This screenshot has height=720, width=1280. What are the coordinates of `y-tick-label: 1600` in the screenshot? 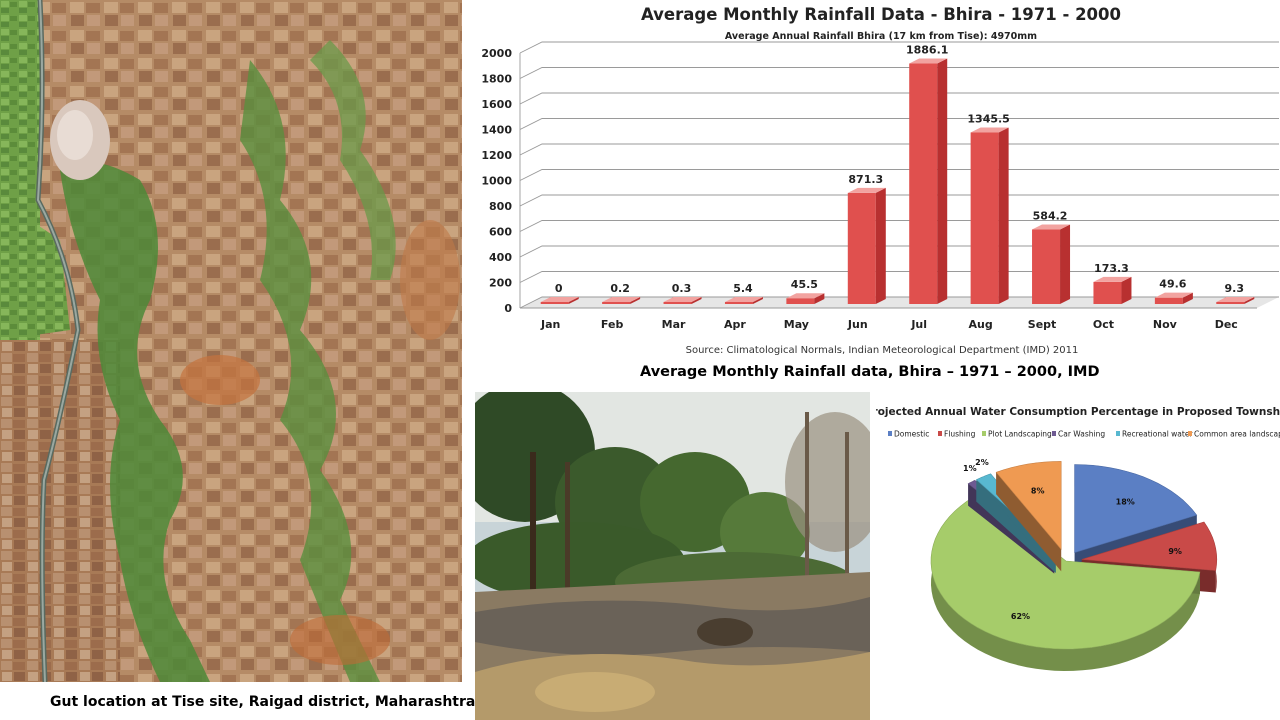 It's located at (496, 104).